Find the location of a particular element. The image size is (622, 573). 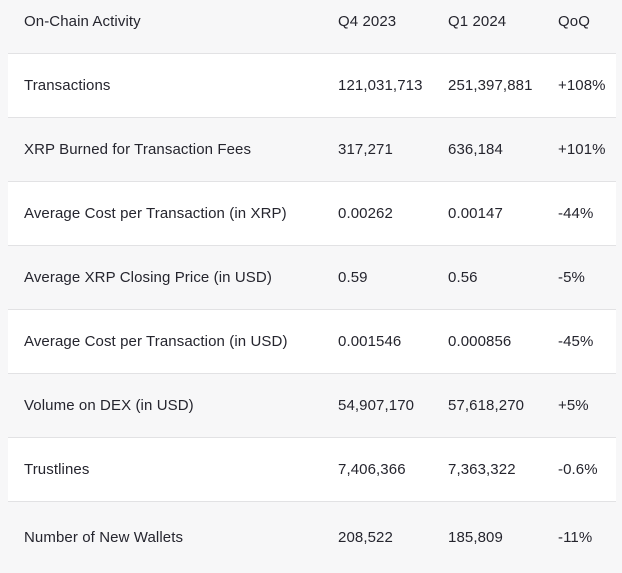

row-q4-value: 0.001546 is located at coordinates (370, 341).